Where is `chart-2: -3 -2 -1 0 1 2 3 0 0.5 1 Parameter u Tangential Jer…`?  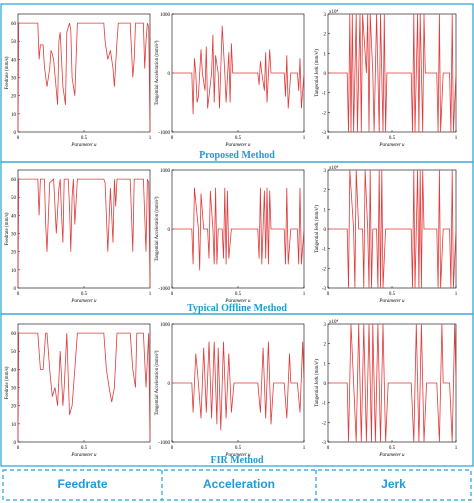 chart-2: -3 -2 -1 0 1 2 3 0 0.5 1 Parameter u Tangential Jer… is located at coordinates (386, 78).